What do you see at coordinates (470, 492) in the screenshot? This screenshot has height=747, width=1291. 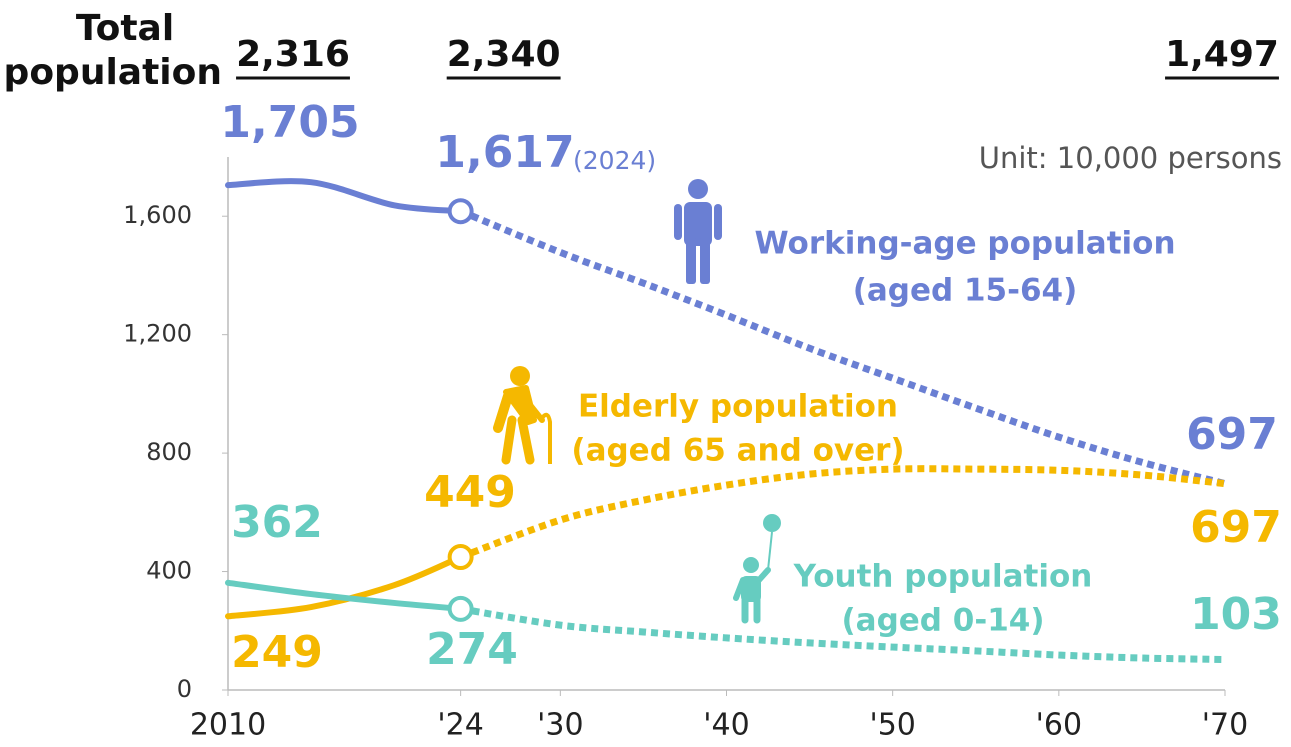 I see `value-label: 449` at bounding box center [470, 492].